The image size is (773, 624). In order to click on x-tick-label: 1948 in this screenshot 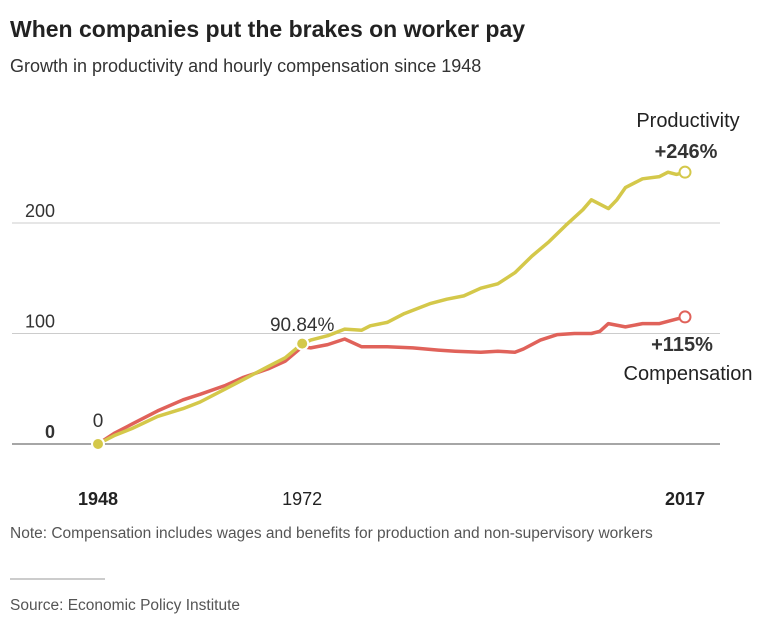, I will do `click(98, 499)`.